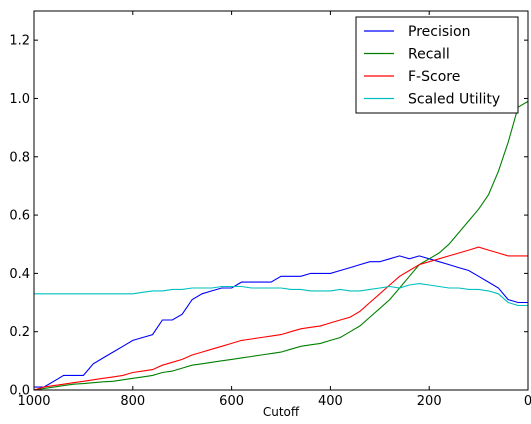 The height and width of the screenshot is (424, 531). I want to click on x-tick-label: 400, so click(330, 401).